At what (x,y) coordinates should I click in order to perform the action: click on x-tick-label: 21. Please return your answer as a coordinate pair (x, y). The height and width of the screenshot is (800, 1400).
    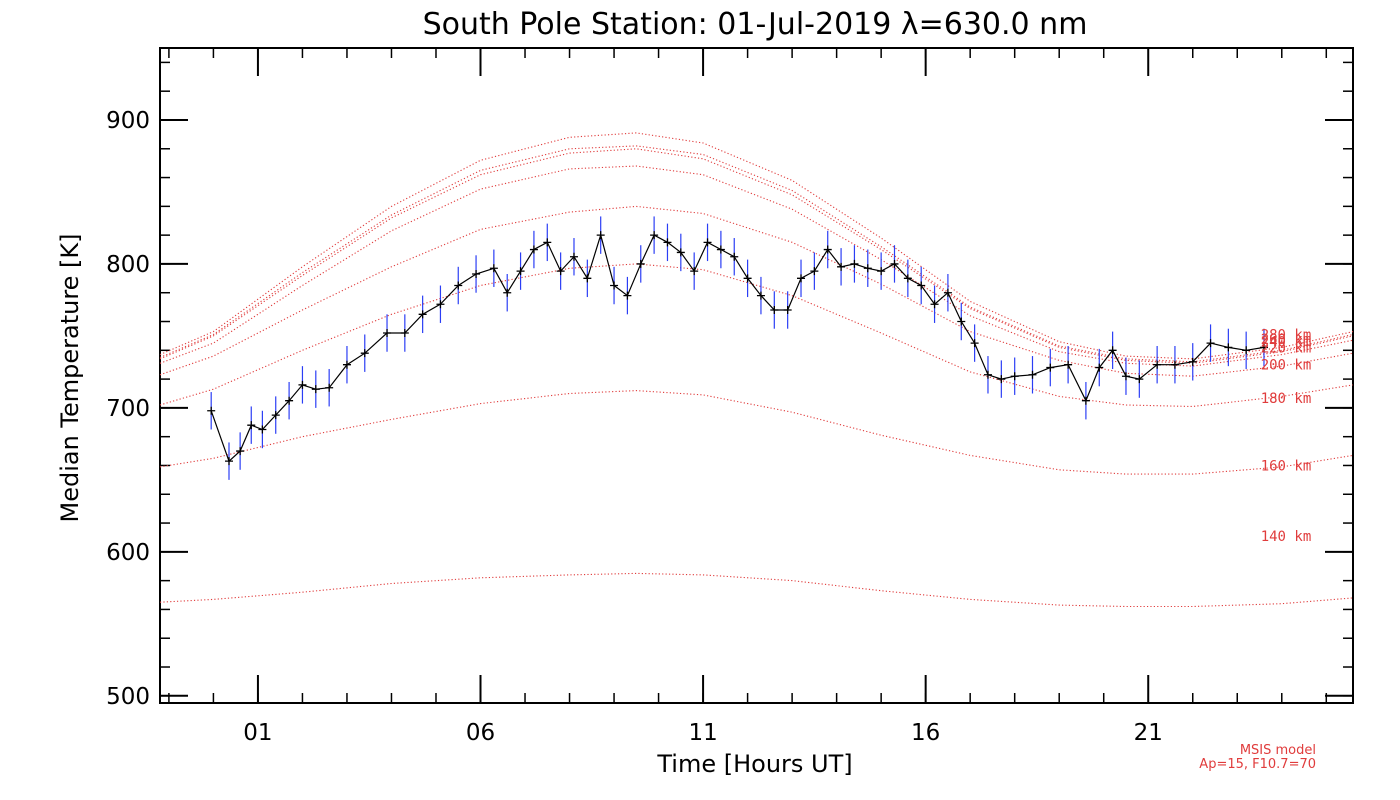
    Looking at the image, I should click on (1148, 733).